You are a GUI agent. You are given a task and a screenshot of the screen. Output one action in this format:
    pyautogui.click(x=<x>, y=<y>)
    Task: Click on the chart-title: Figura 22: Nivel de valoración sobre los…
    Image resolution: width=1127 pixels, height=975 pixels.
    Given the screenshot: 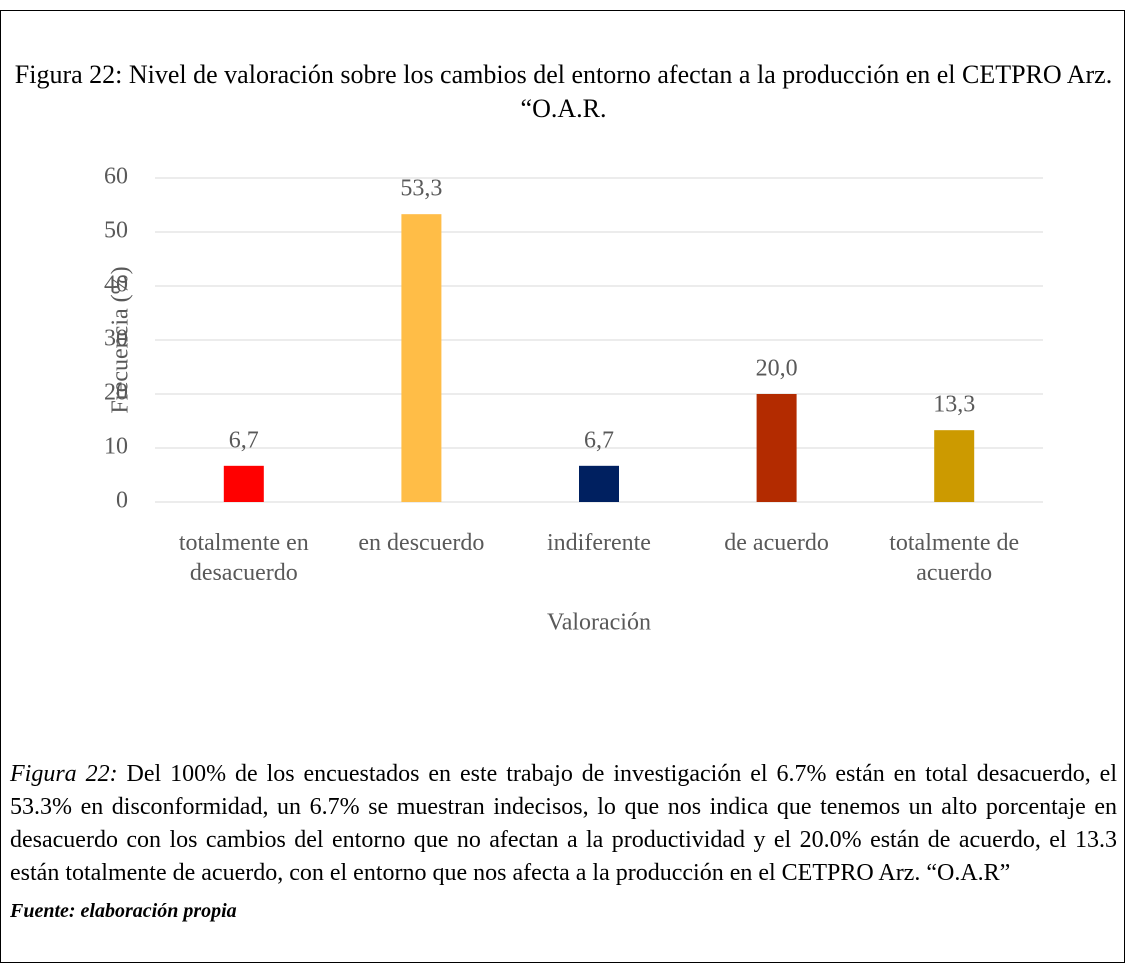 What is the action you would take?
    pyautogui.click(x=563, y=91)
    